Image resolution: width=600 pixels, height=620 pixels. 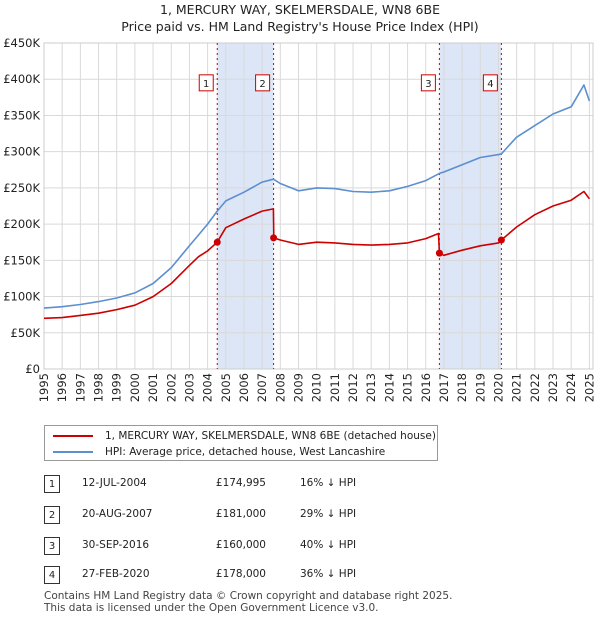 I want to click on transaction-date: 12-JUL-2004, so click(x=114, y=483).